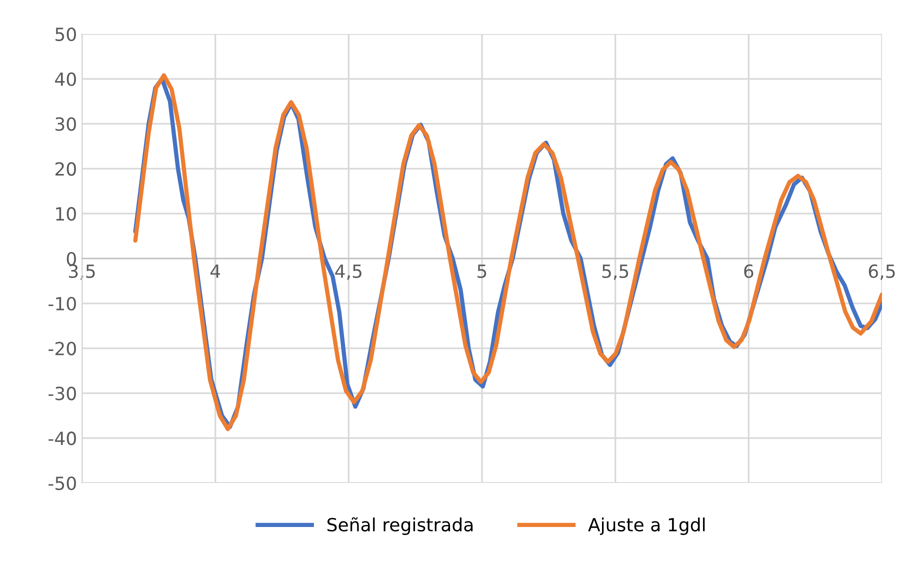  What do you see at coordinates (62, 483) in the screenshot?
I see `y-tick-label: -50` at bounding box center [62, 483].